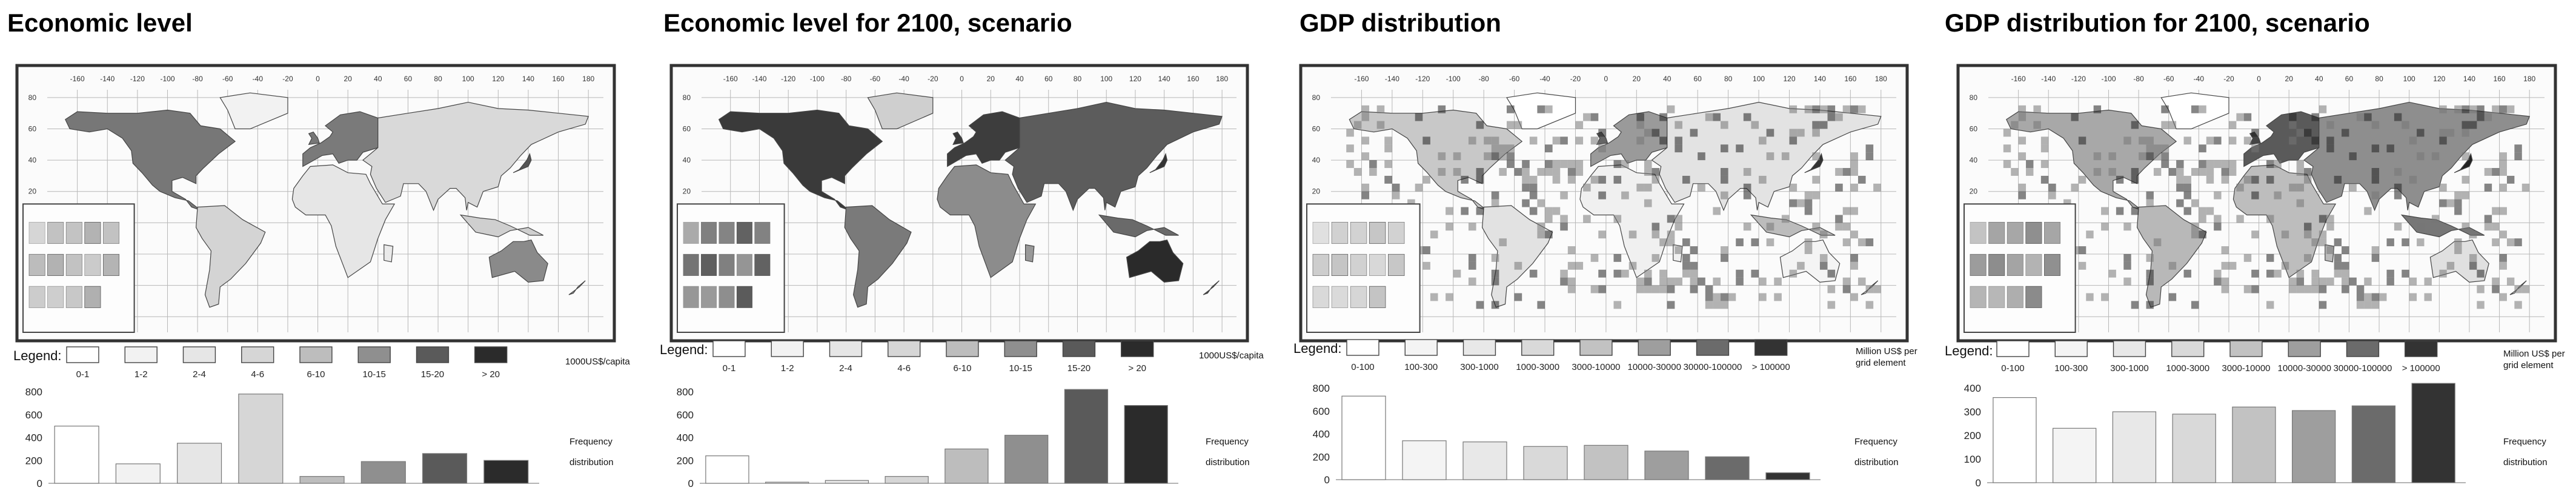 The height and width of the screenshot is (493, 2576). I want to click on legend-unit: Million US$ per grid element, so click(2534, 359).